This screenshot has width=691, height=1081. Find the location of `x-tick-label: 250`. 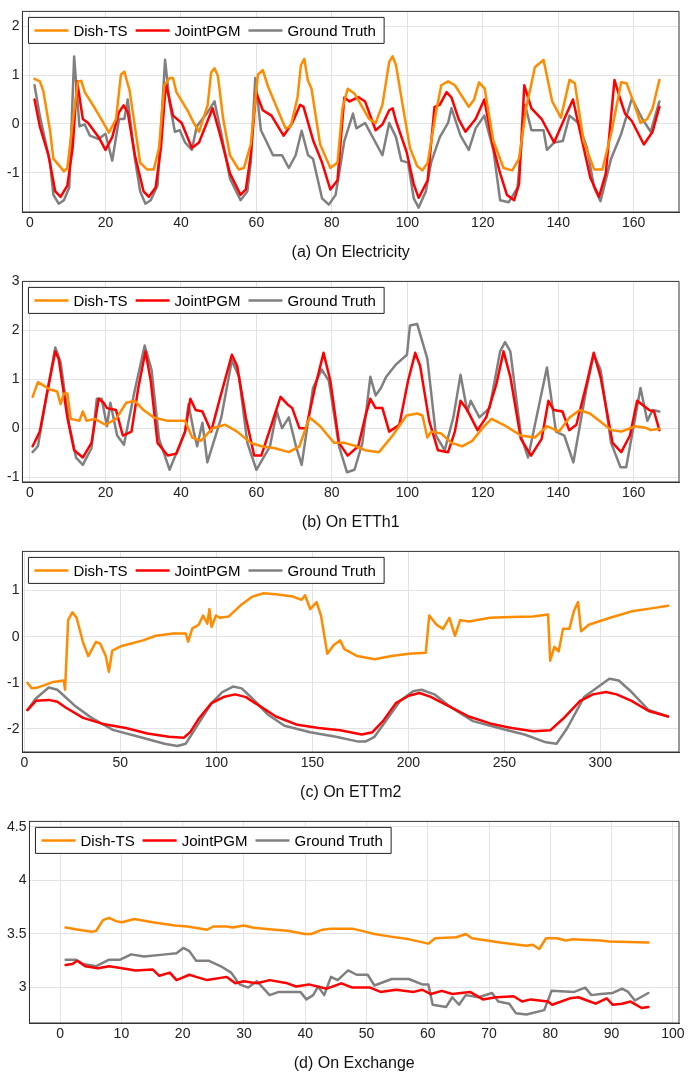

x-tick-label: 250 is located at coordinates (504, 762).